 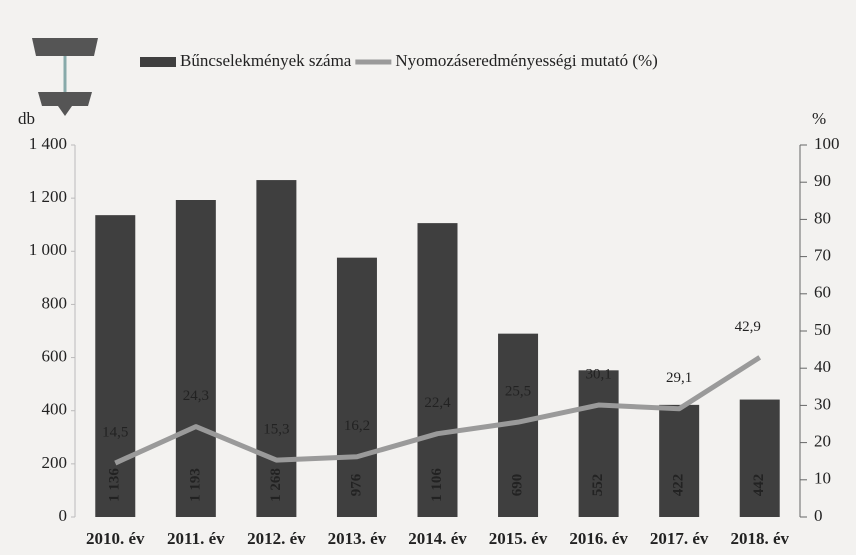 What do you see at coordinates (818, 515) in the screenshot?
I see `y2-tick-label: 0` at bounding box center [818, 515].